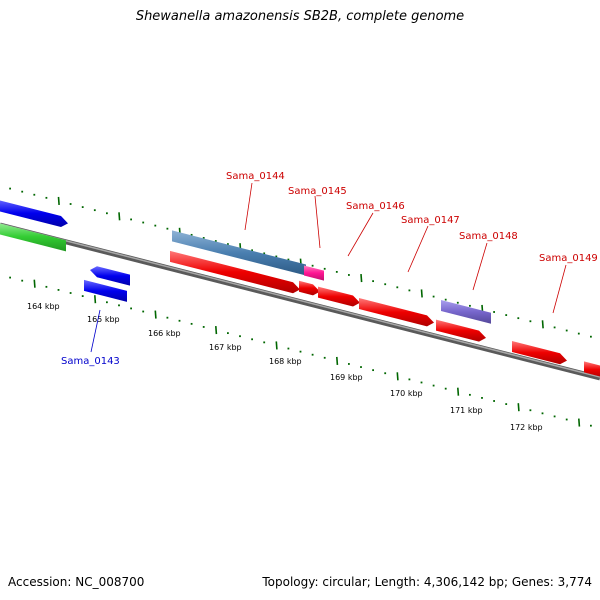 The height and width of the screenshot is (600, 600). Describe the element at coordinates (592, 369) in the screenshot. I see `feature-red-cds-edge` at that location.